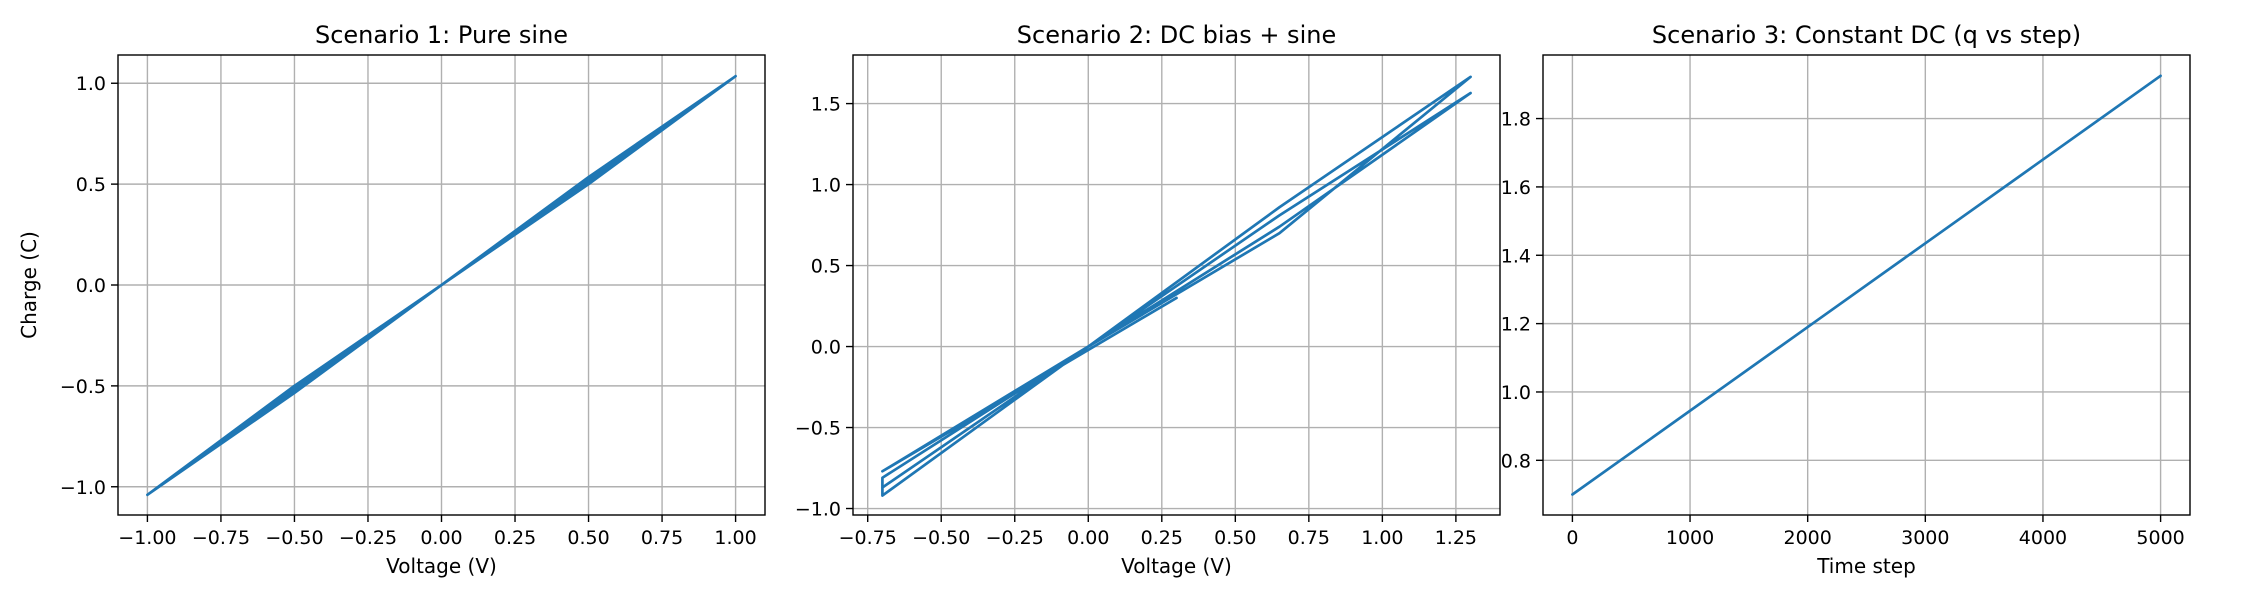 This screenshot has width=2250, height=600. Describe the element at coordinates (1808, 538) in the screenshot. I see `x-tick-label: 2000` at that location.